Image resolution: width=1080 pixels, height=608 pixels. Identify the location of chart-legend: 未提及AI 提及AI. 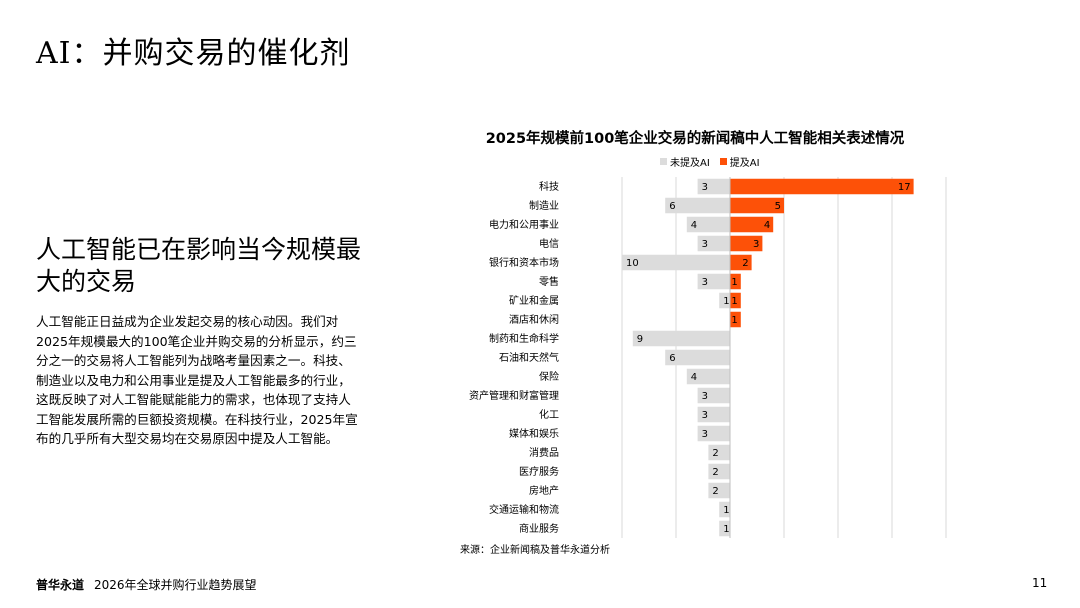
(710, 161).